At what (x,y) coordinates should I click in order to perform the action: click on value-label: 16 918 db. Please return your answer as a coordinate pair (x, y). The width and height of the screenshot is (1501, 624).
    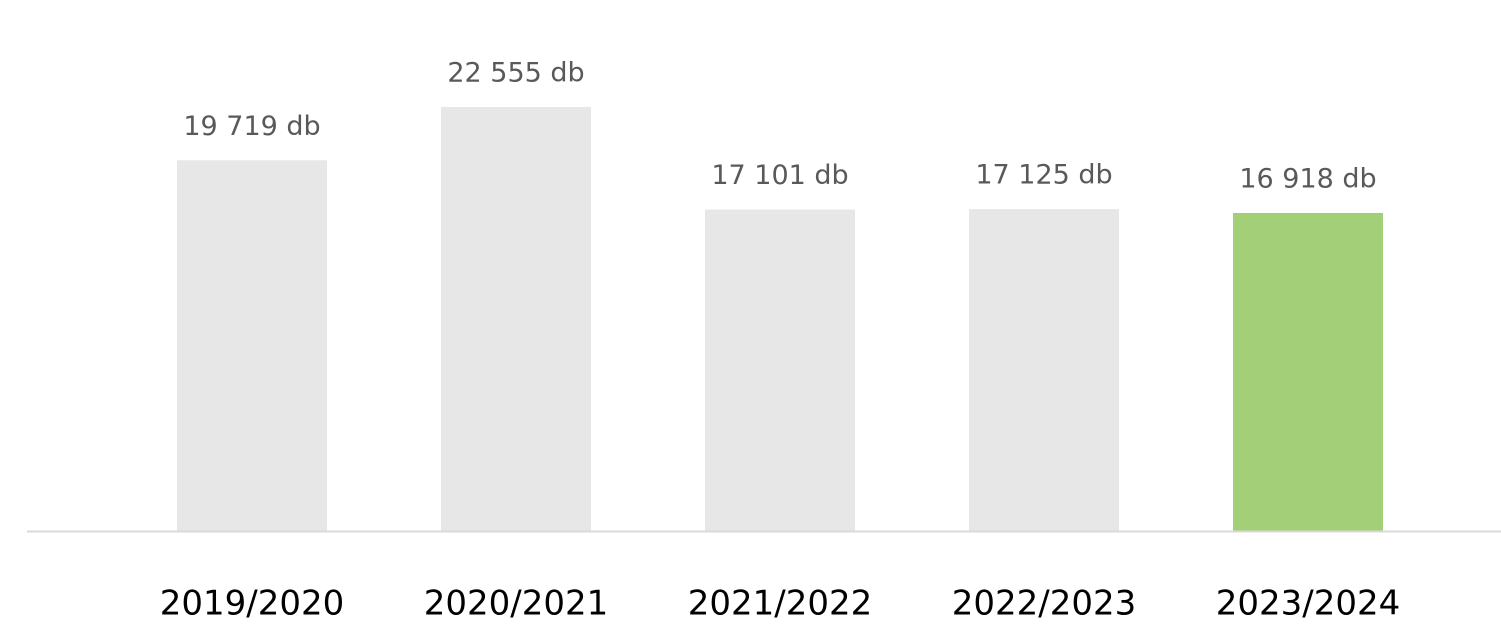
    Looking at the image, I should click on (1307, 178).